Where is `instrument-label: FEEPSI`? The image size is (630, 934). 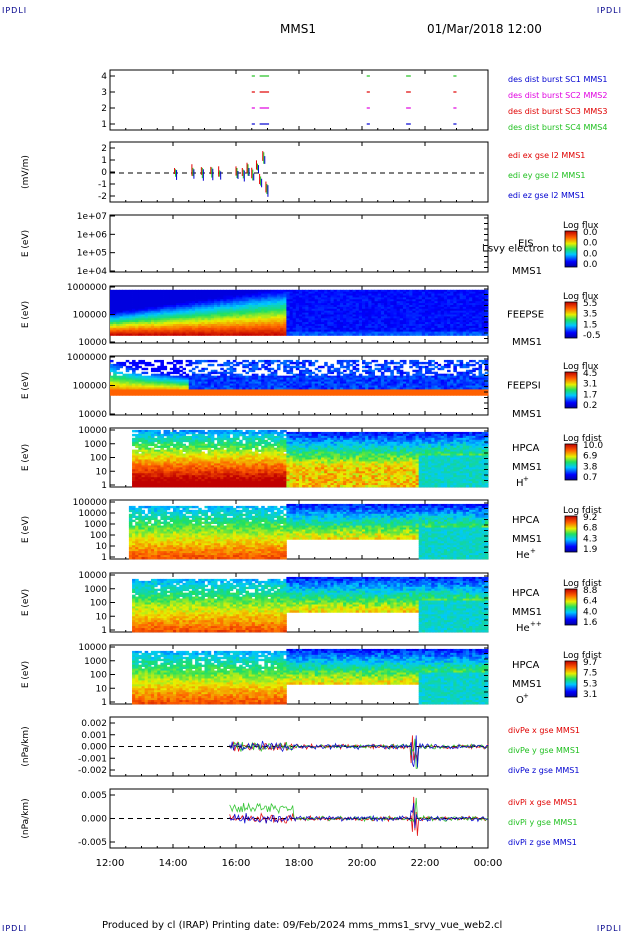
instrument-label: FEEPSI is located at coordinates (524, 386).